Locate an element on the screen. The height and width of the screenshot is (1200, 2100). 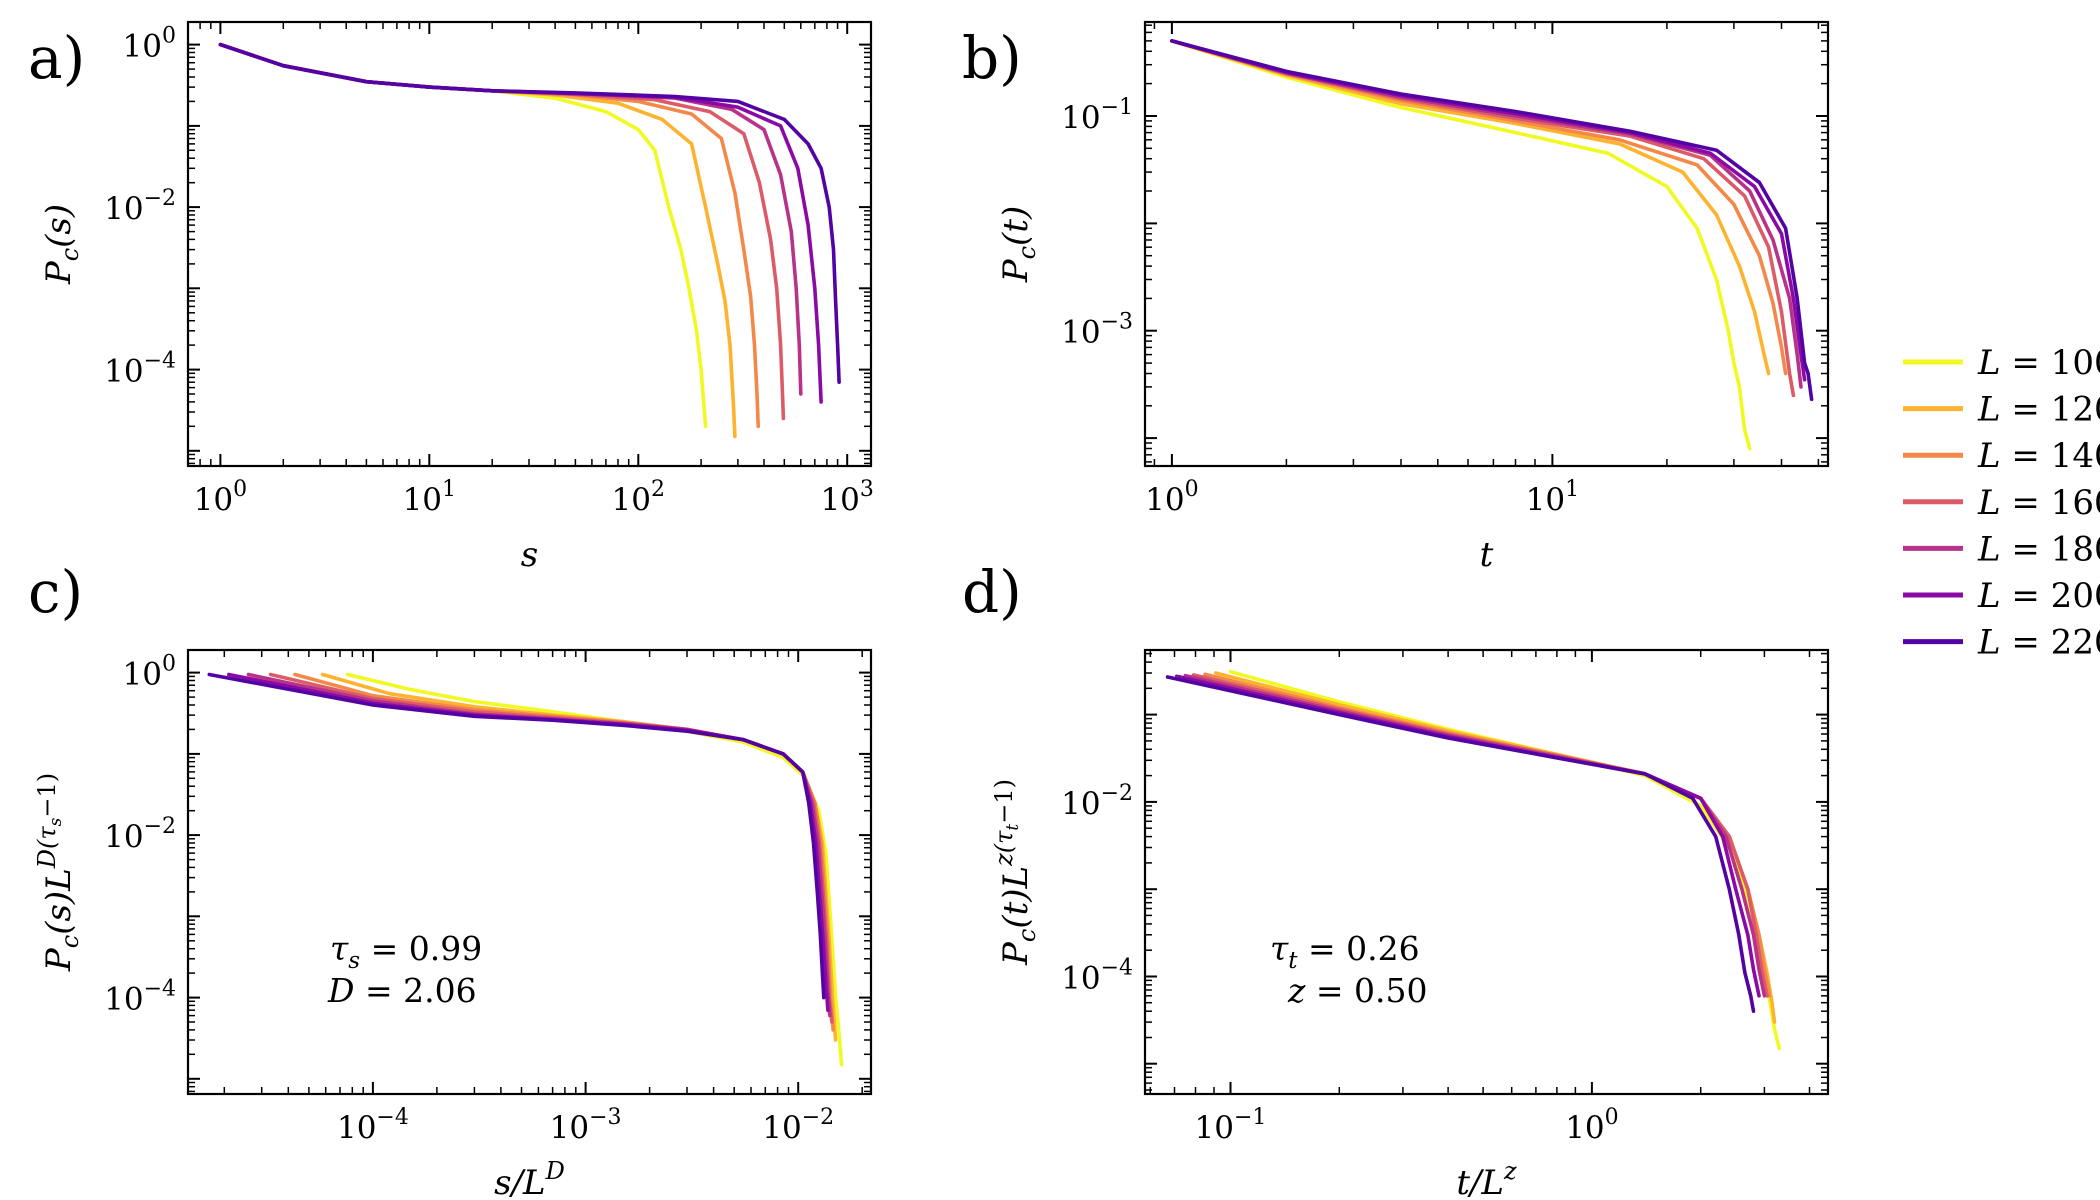
annotation-second-c: D = 2.06 is located at coordinates (402, 990).